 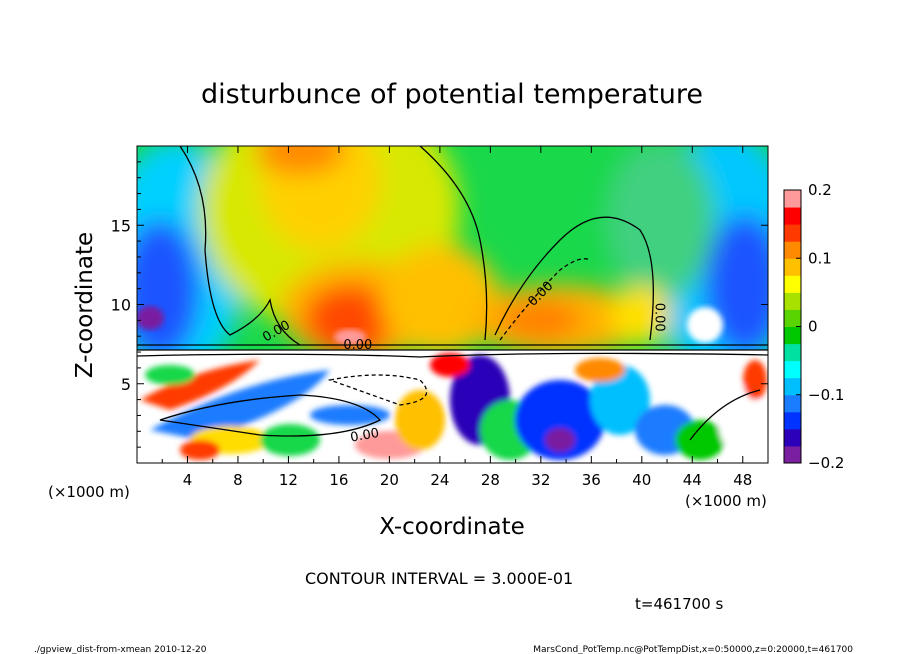 I want to click on time-label: t=461700 s, so click(x=679, y=604).